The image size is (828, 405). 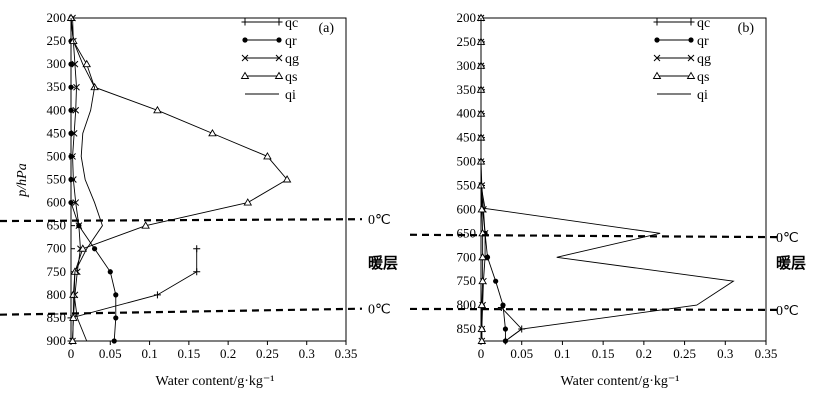 What do you see at coordinates (57, 340) in the screenshot?
I see `y-tick-label: 900` at bounding box center [57, 340].